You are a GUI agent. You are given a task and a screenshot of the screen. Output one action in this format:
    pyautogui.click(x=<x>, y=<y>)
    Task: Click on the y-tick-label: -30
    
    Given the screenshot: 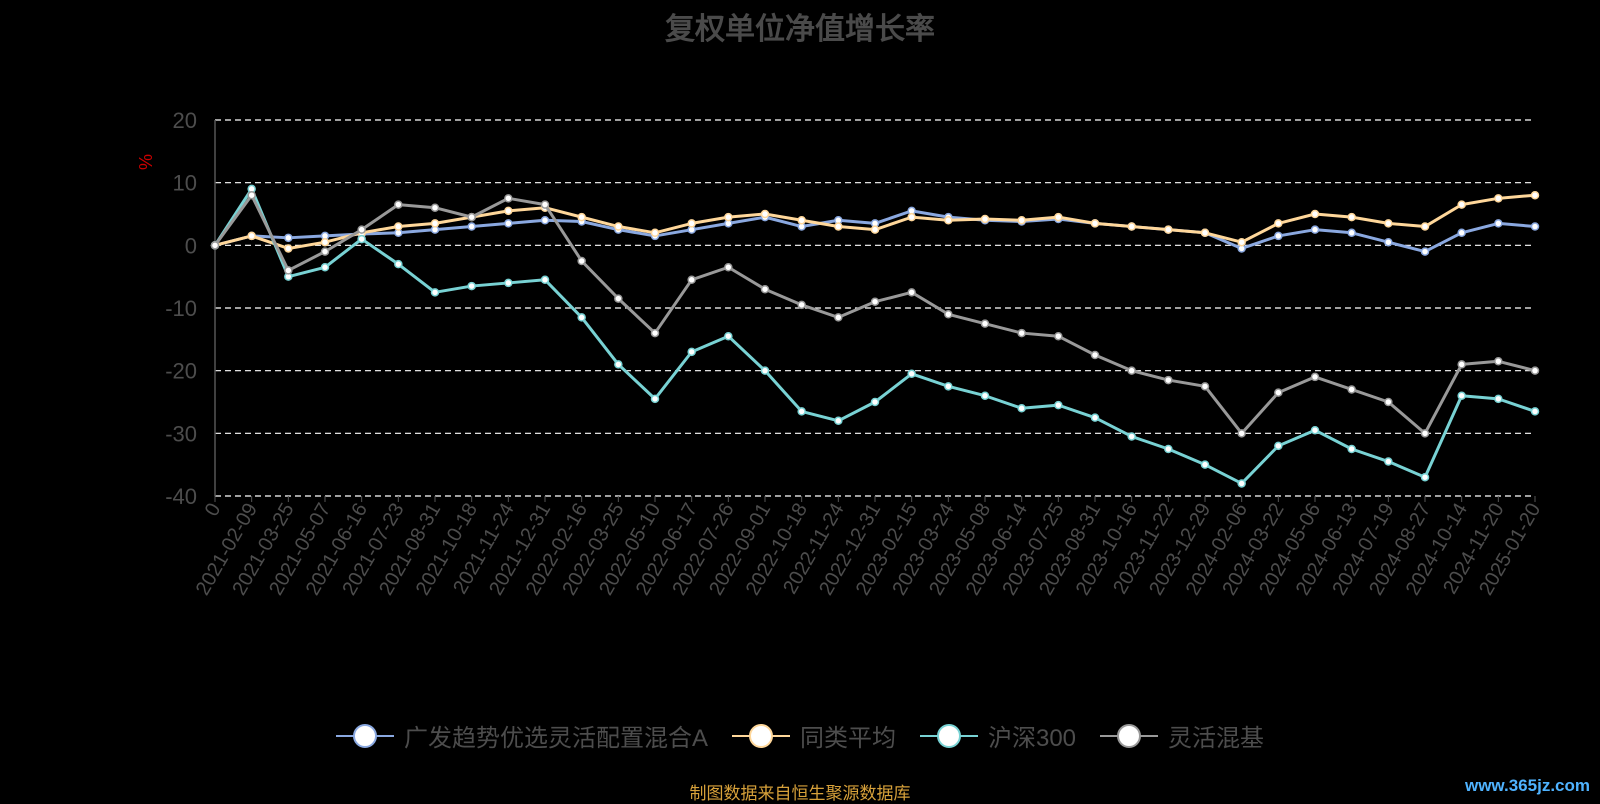 What is the action you would take?
    pyautogui.click(x=181, y=433)
    